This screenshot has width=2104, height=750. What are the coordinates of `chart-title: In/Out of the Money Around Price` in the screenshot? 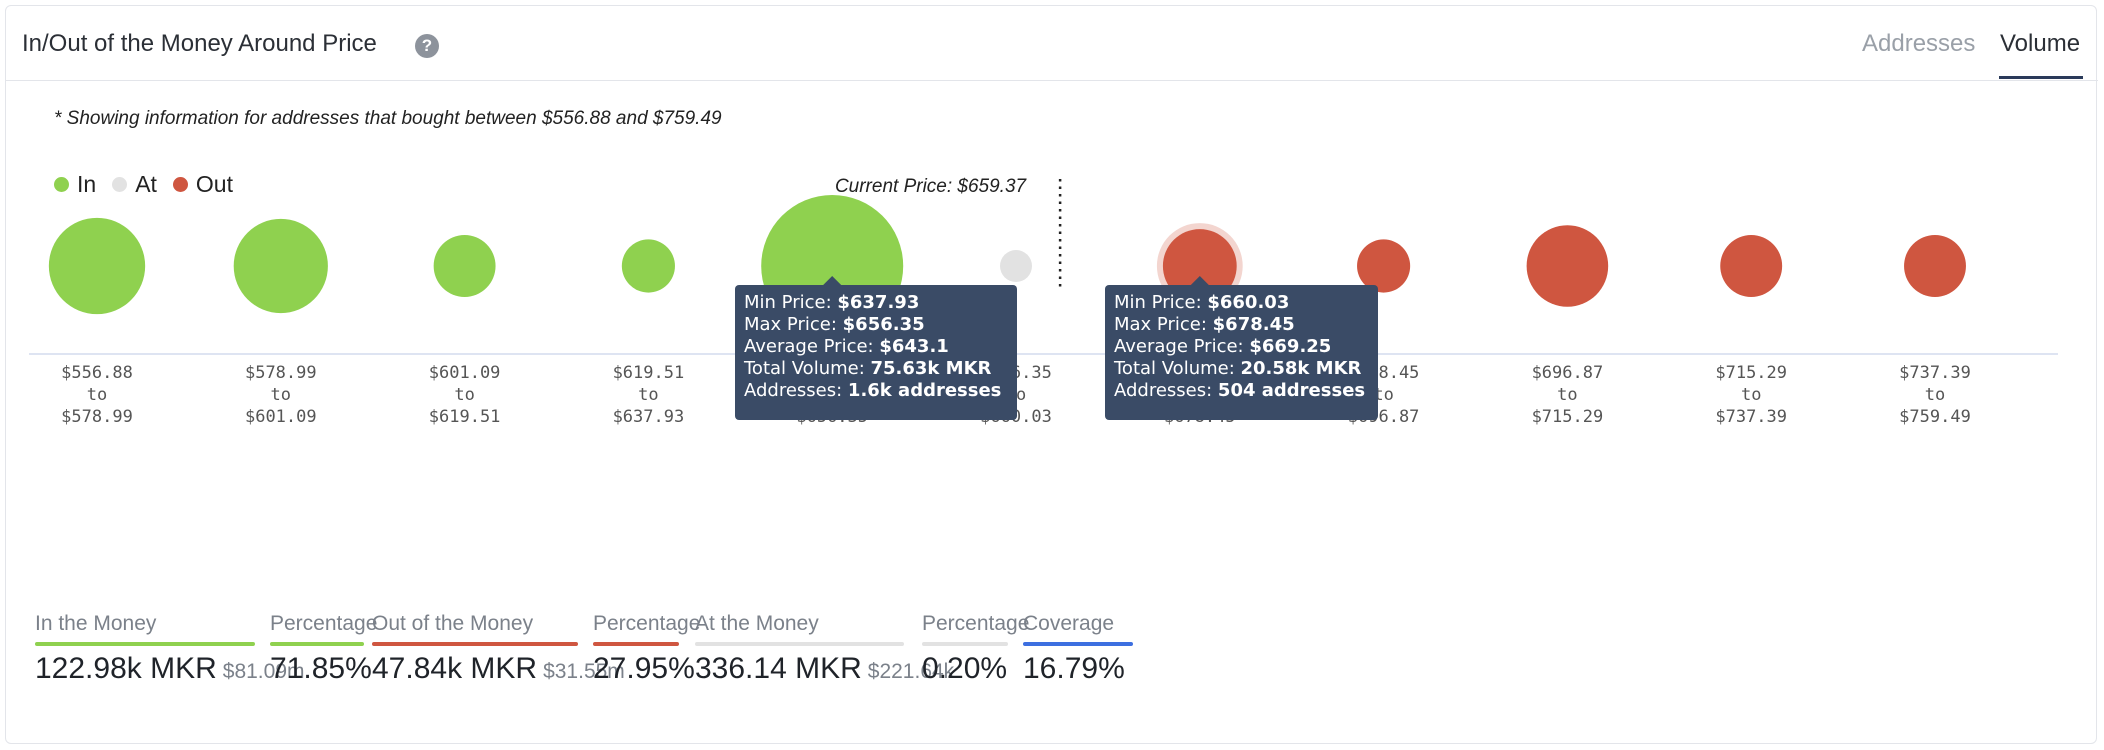 It's located at (199, 43).